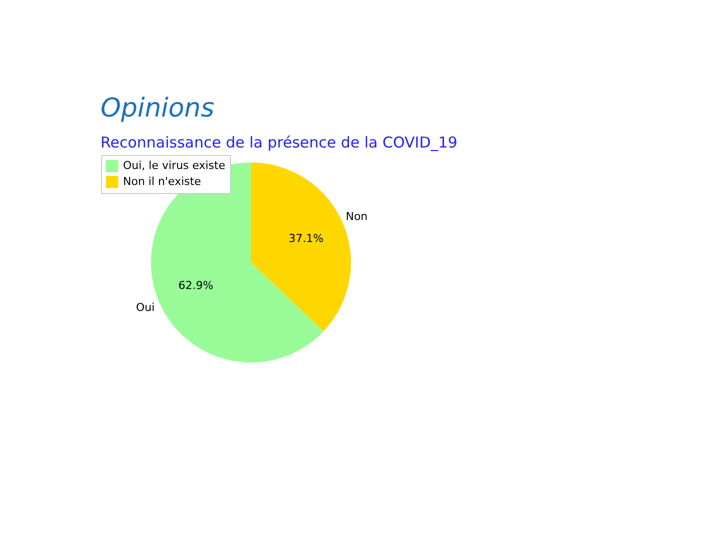  What do you see at coordinates (306, 238) in the screenshot?
I see `data-label: 37.1%` at bounding box center [306, 238].